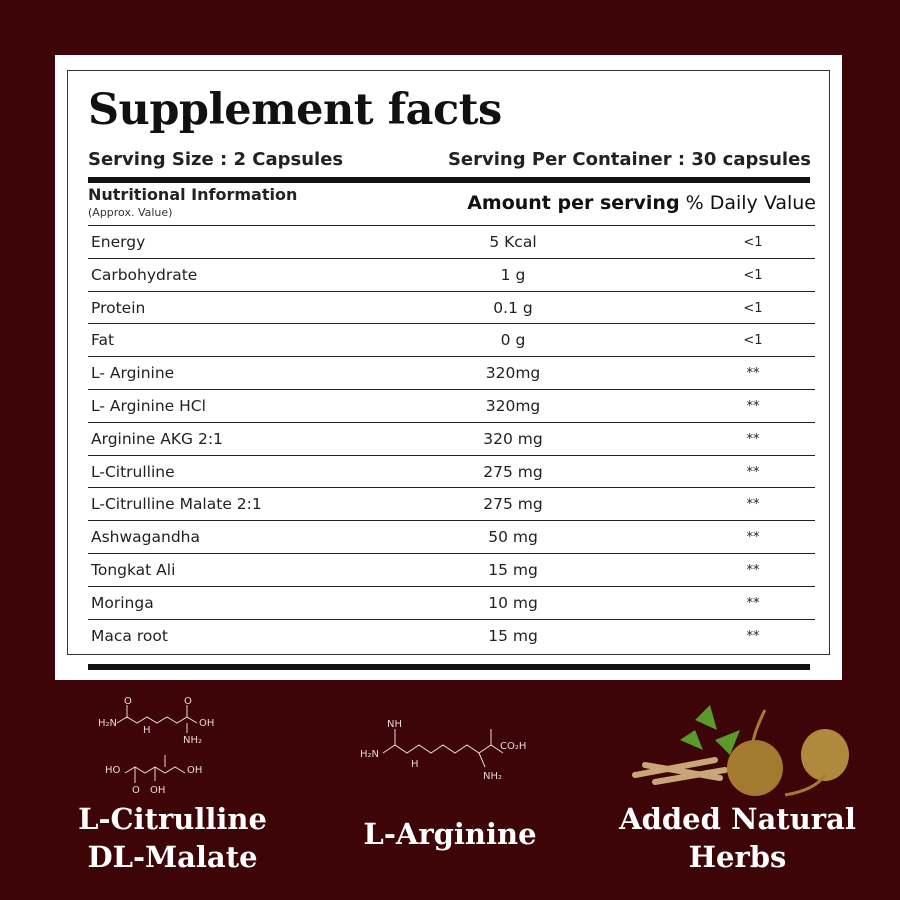 The height and width of the screenshot is (900, 900). I want to click on nutrient-name: L- Arginine HCl, so click(148, 405).